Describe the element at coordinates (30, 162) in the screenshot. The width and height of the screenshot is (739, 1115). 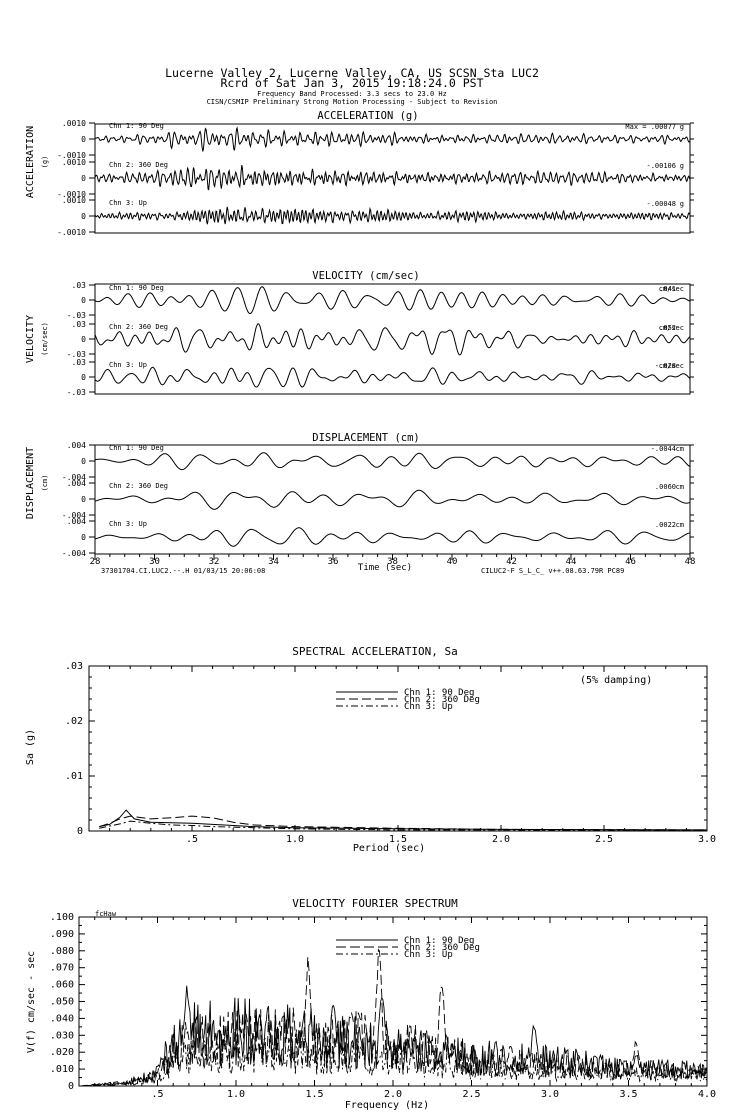
I see `acceleration-ylabel: ACCELERATION` at that location.